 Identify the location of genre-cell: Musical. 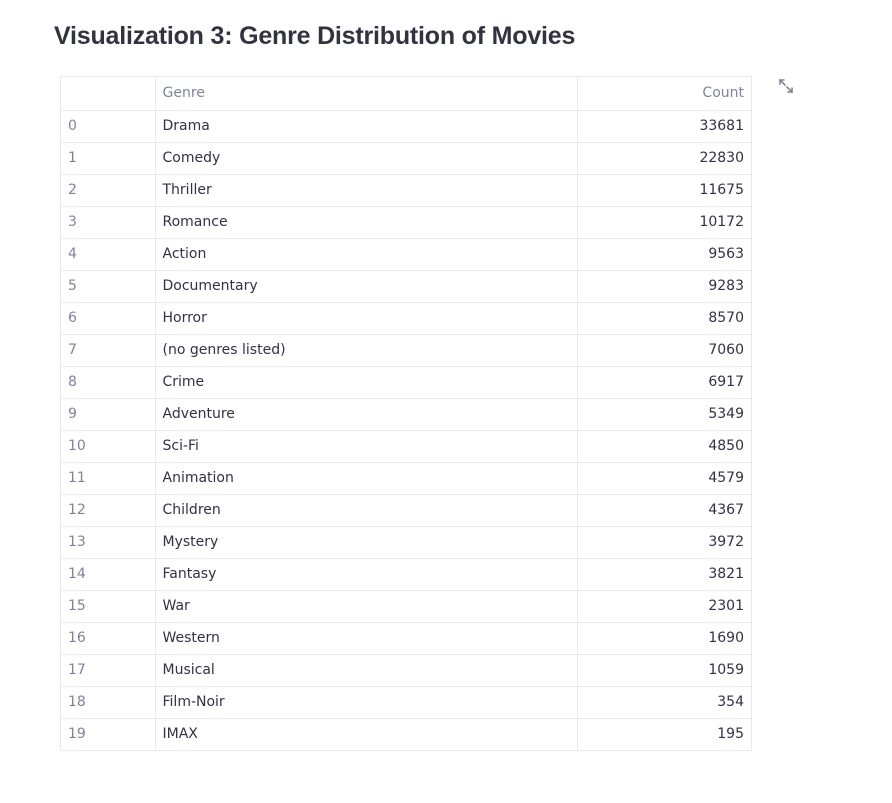
(366, 670).